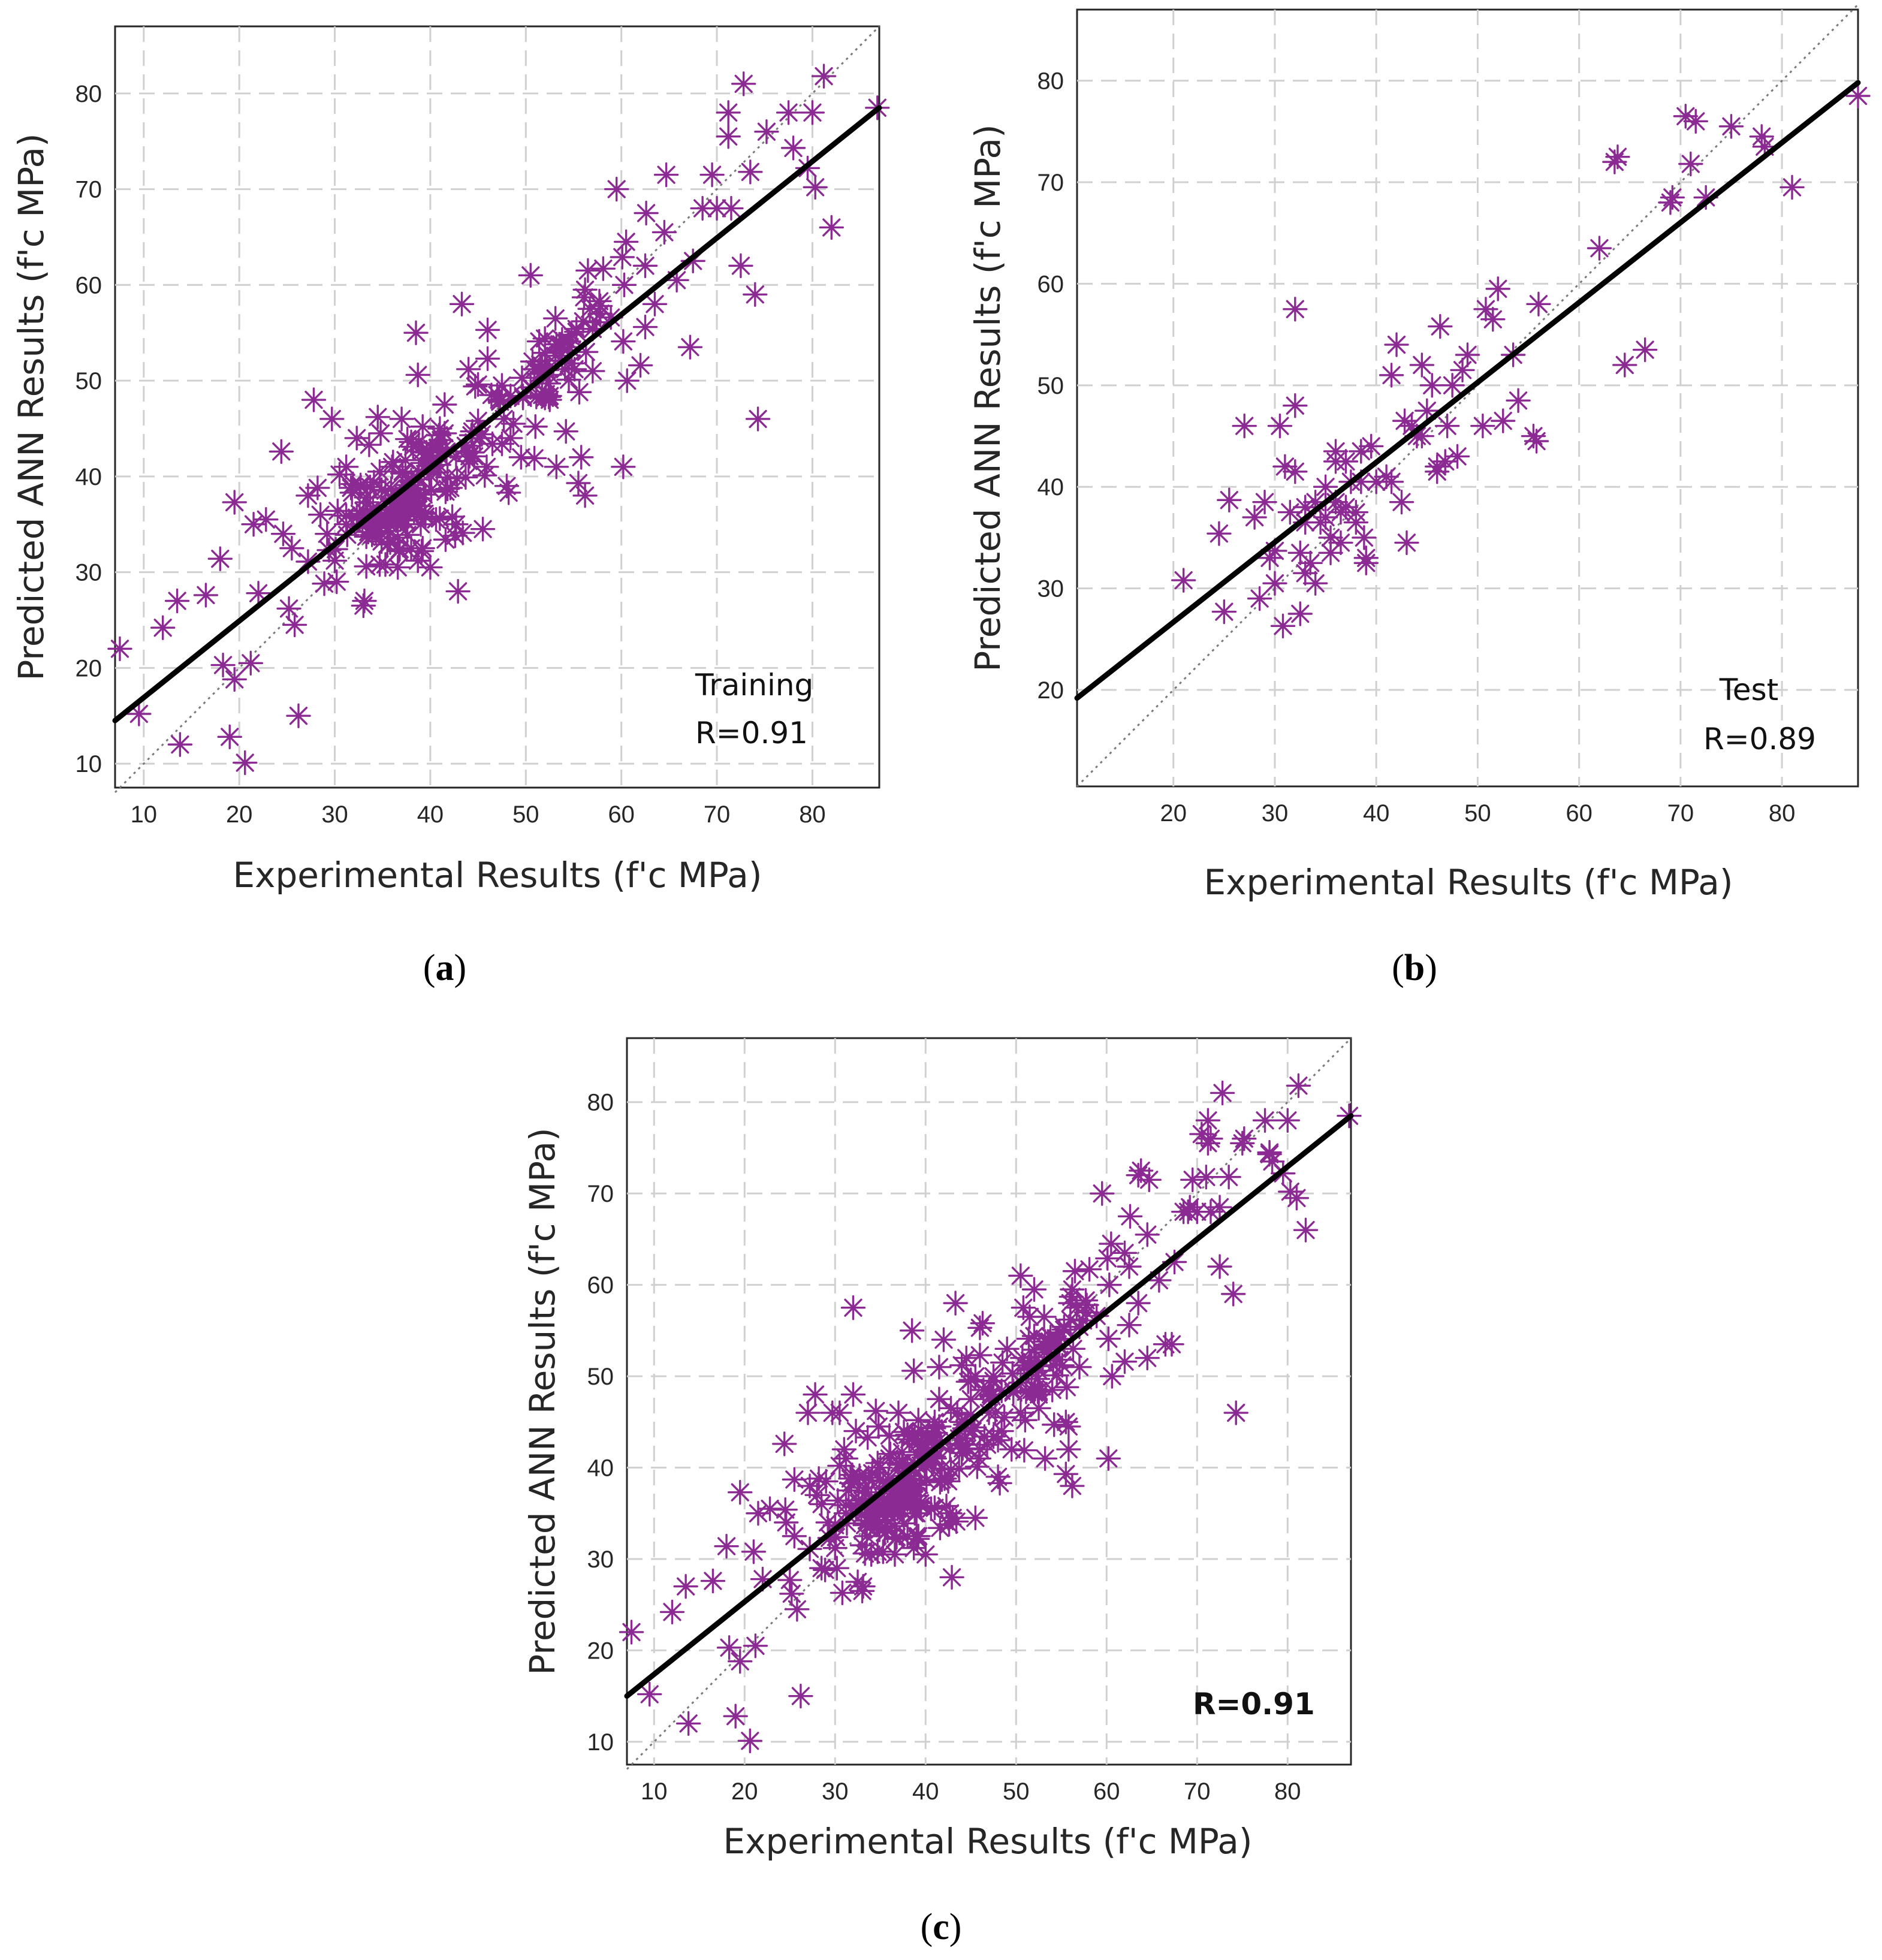 The width and height of the screenshot is (1882, 1960). I want to click on x-tick-label-40: 40, so click(430, 814).